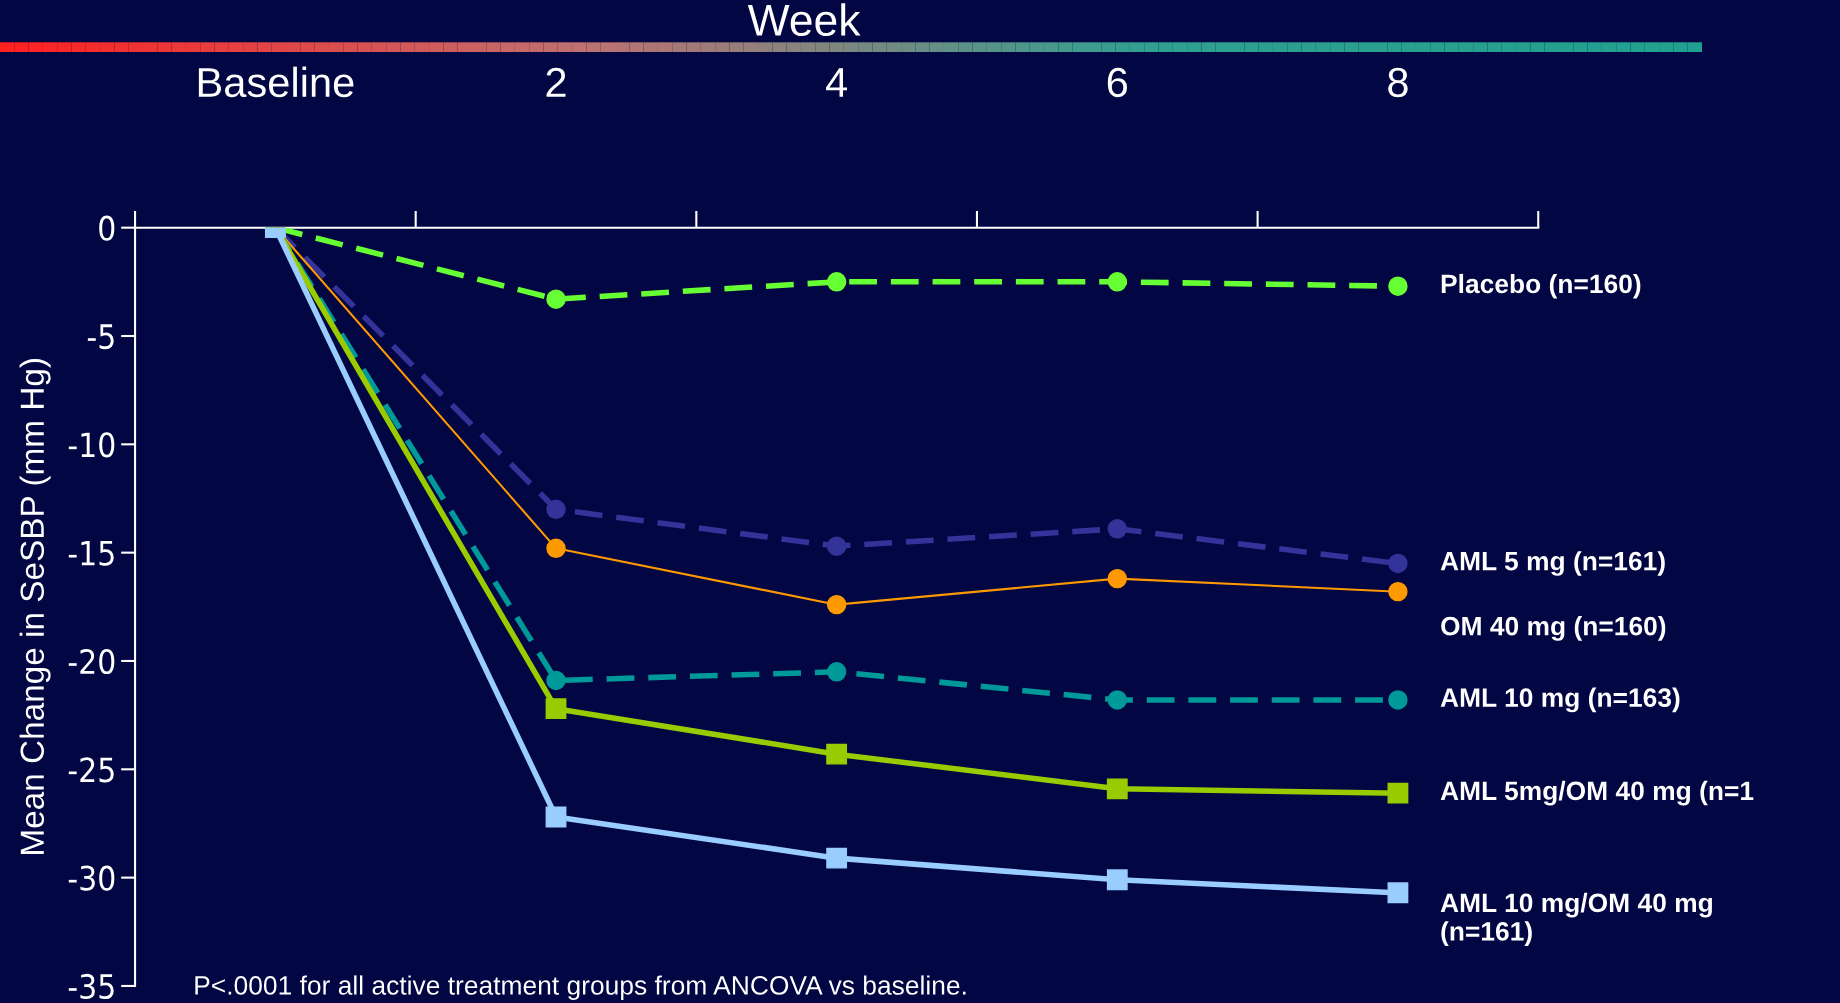 The image size is (1840, 1003). I want to click on y-tick-label: -10, so click(91, 445).